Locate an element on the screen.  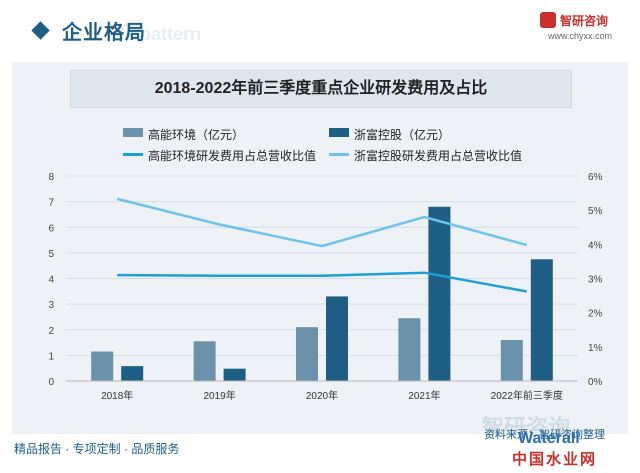
logo-url: www.chyxx.com is located at coordinates (580, 36).